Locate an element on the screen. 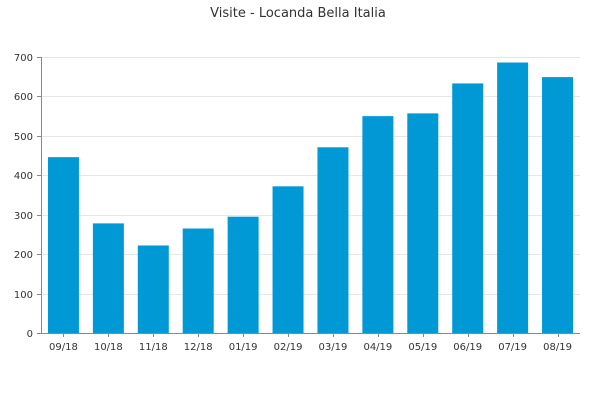  x-tick-label: 03/19 is located at coordinates (333, 347).